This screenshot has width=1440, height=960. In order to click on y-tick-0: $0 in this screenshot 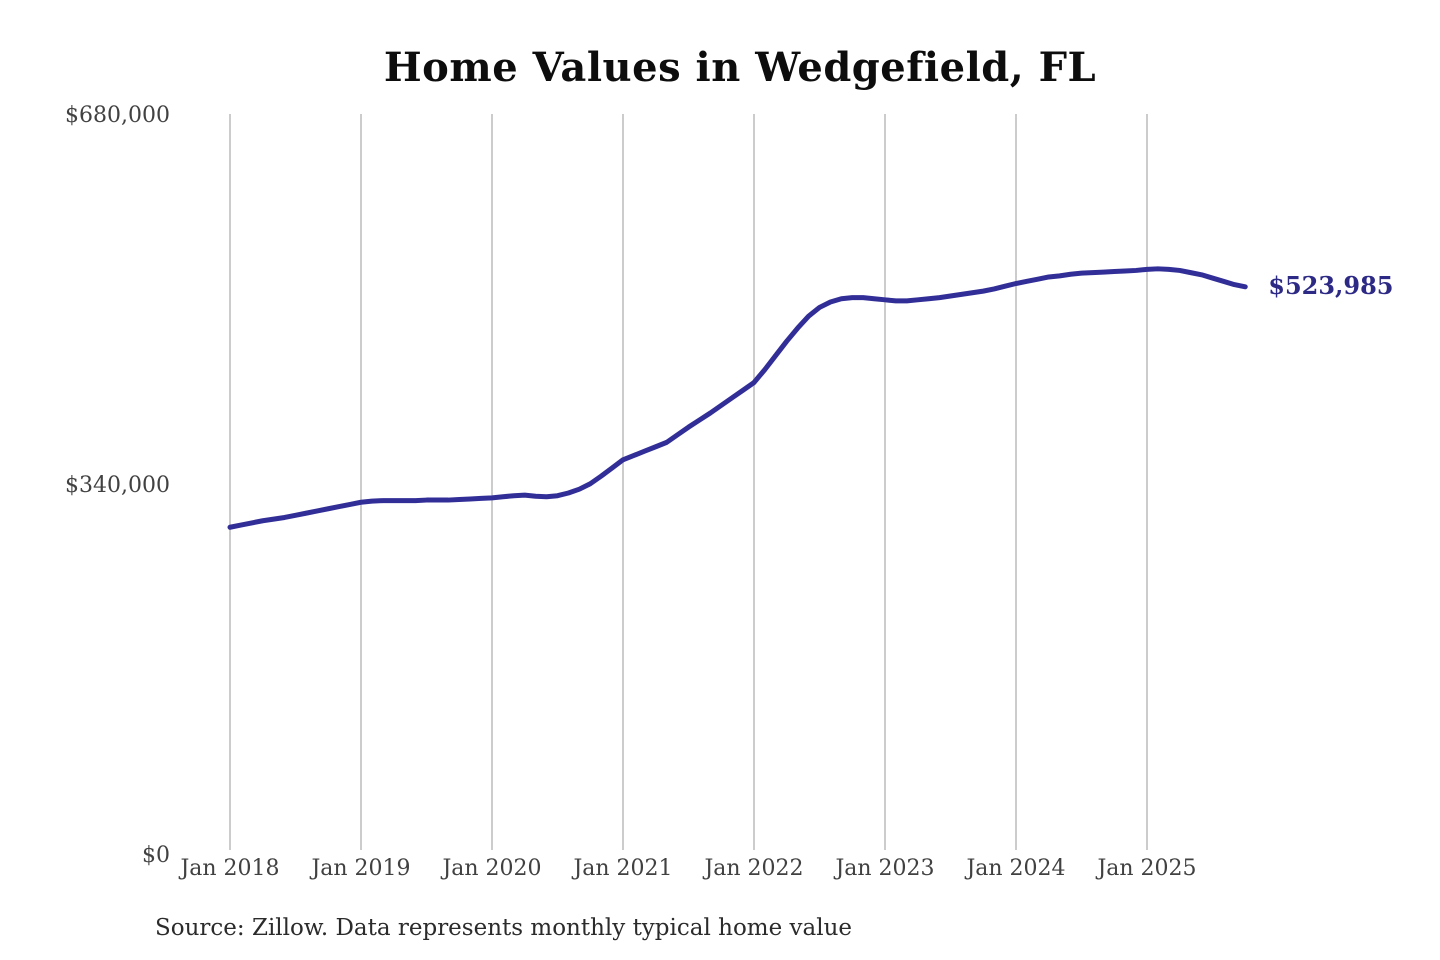, I will do `click(156, 855)`.